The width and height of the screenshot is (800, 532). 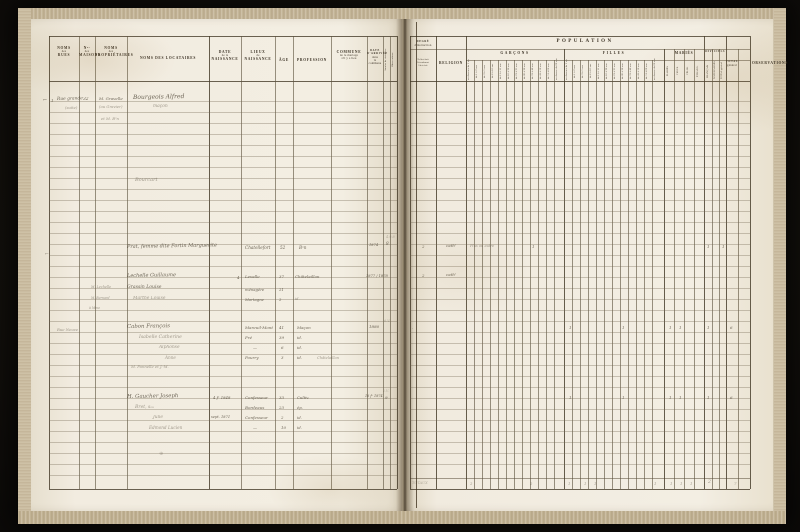 I want to click on cell-age: 23, so click(x=282, y=407).